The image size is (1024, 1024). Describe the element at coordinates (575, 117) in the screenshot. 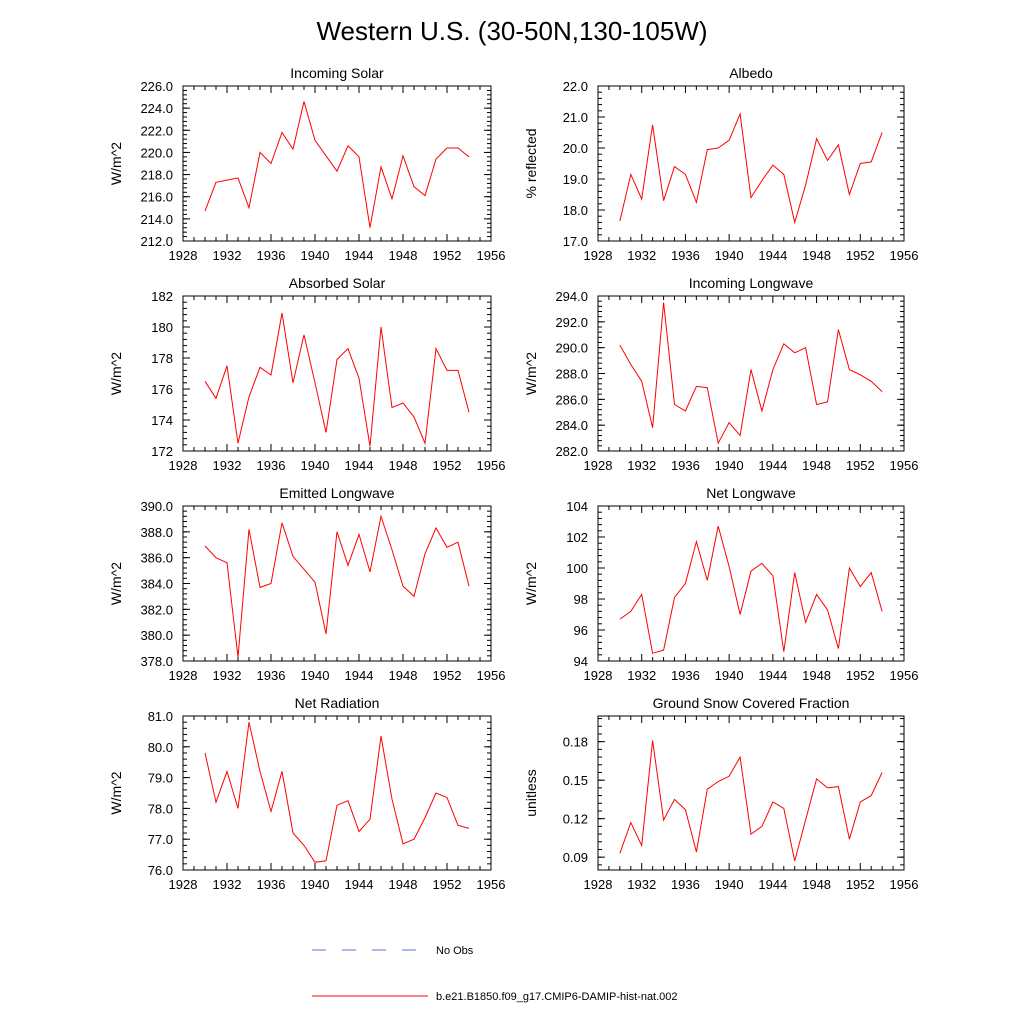

I see `y-tick-label: 21.0` at that location.